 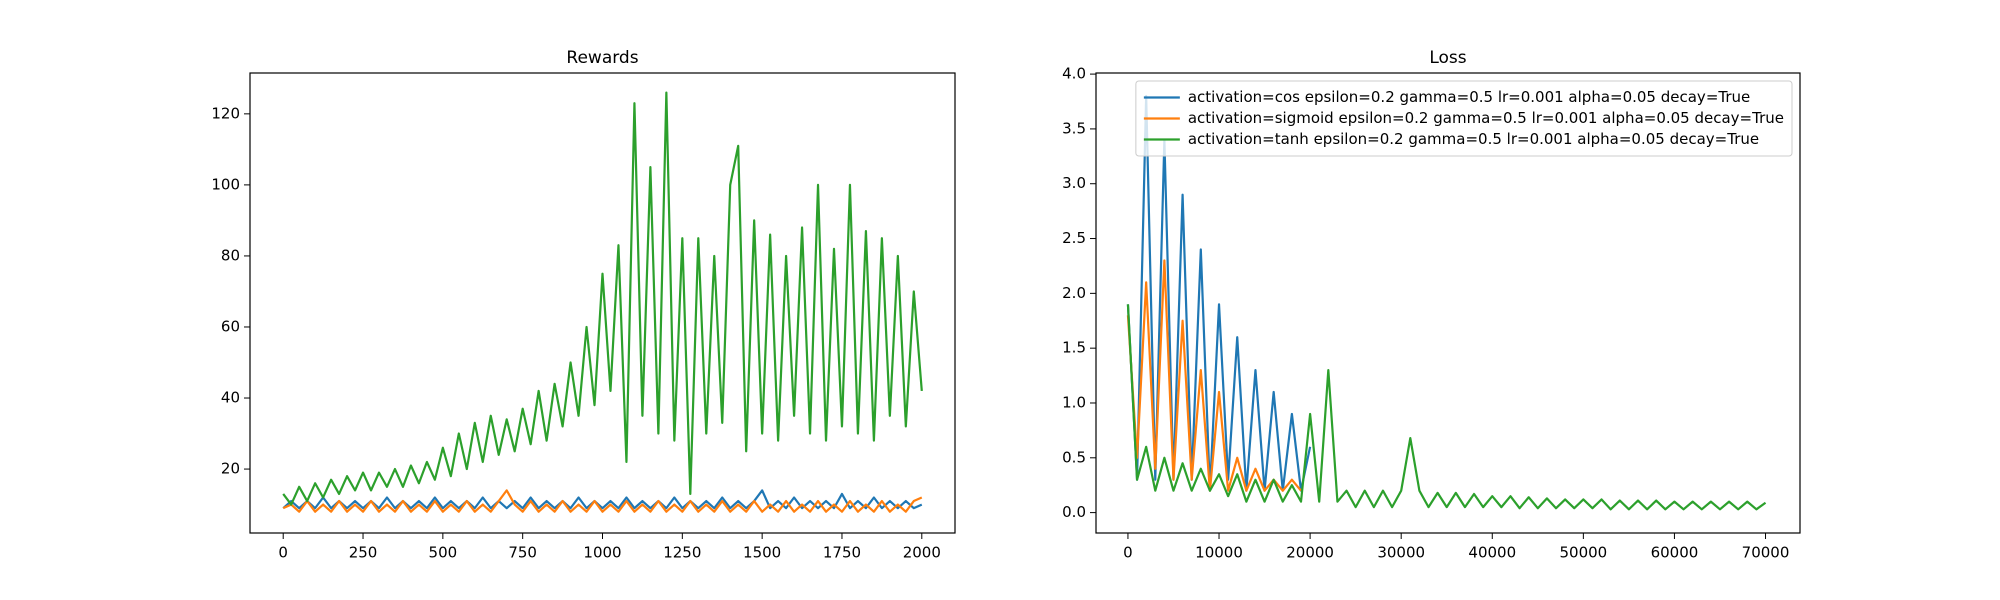 What do you see at coordinates (1074, 293) in the screenshot?
I see `y-tick-label: 2.0` at bounding box center [1074, 293].